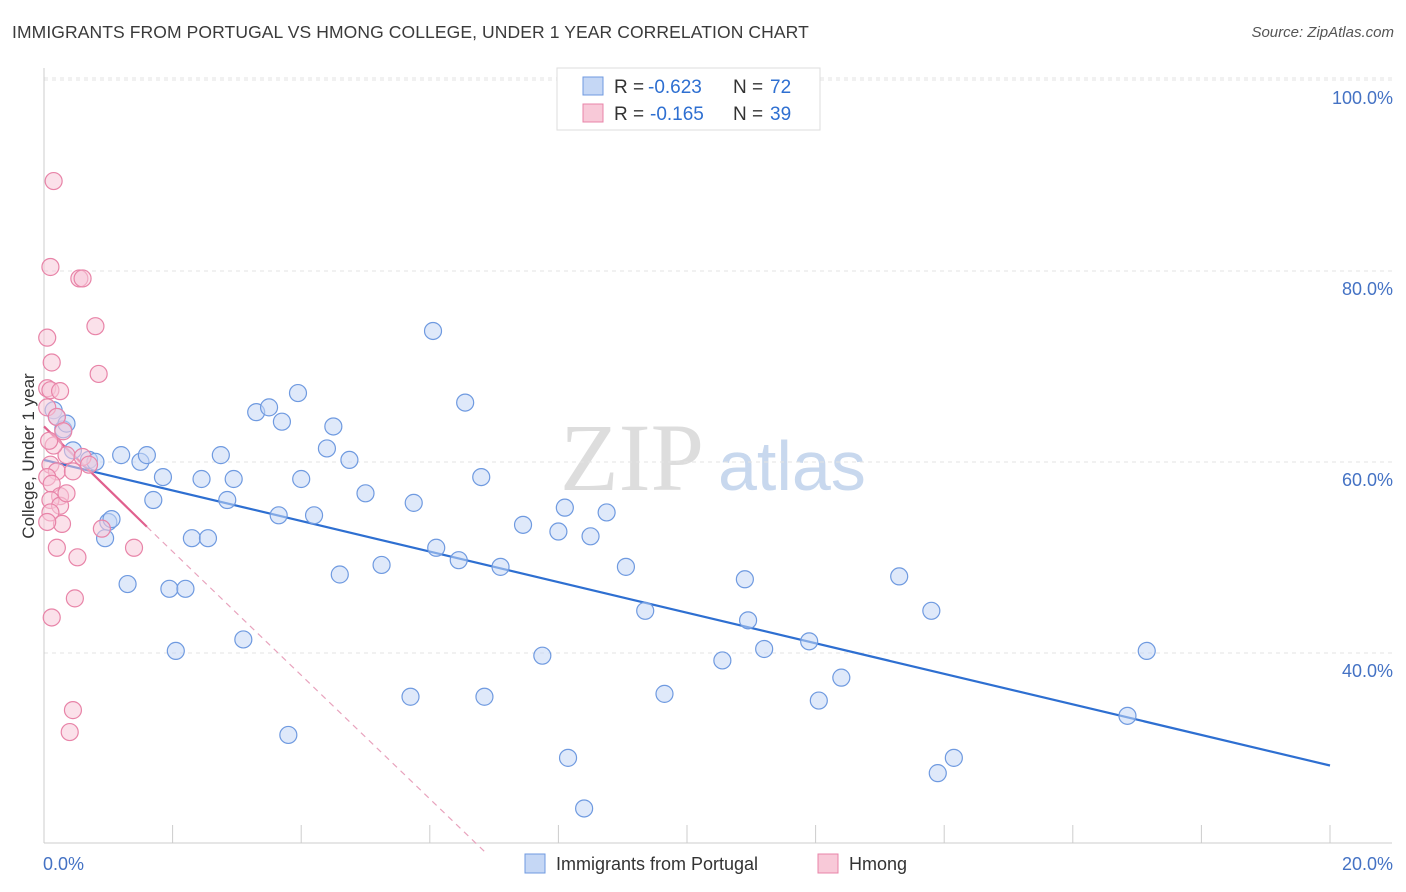  I want to click on trend-line-hmong-extension, so click(315, 689).